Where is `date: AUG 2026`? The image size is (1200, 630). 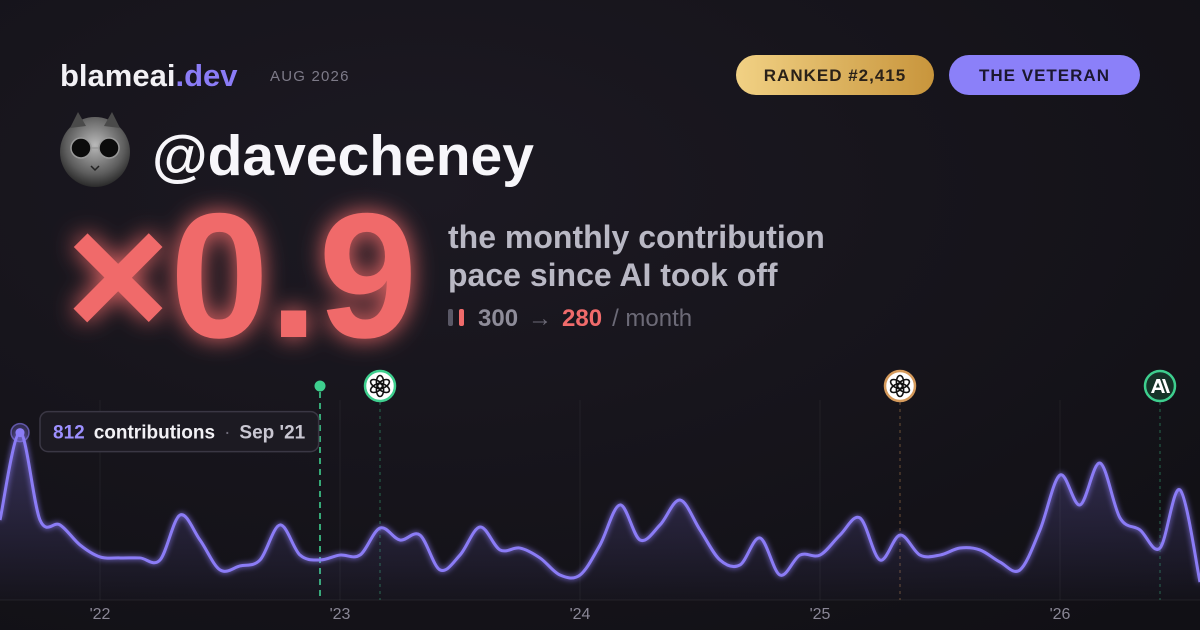 date: AUG 2026 is located at coordinates (310, 76).